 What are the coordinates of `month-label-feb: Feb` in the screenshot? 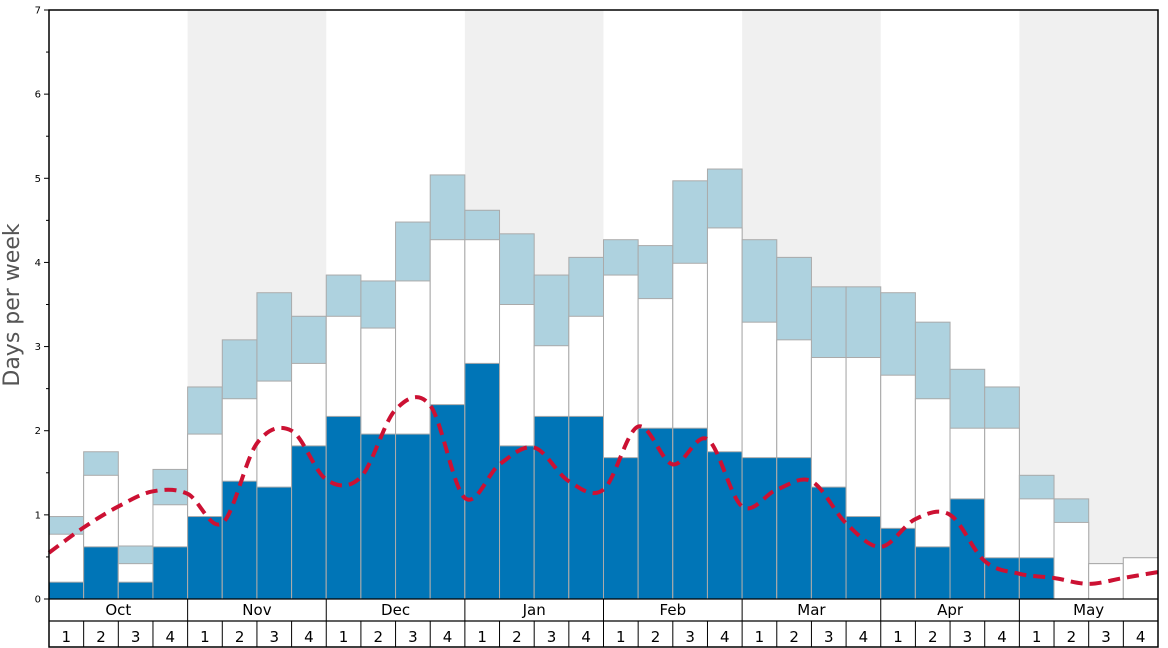 It's located at (673, 610).